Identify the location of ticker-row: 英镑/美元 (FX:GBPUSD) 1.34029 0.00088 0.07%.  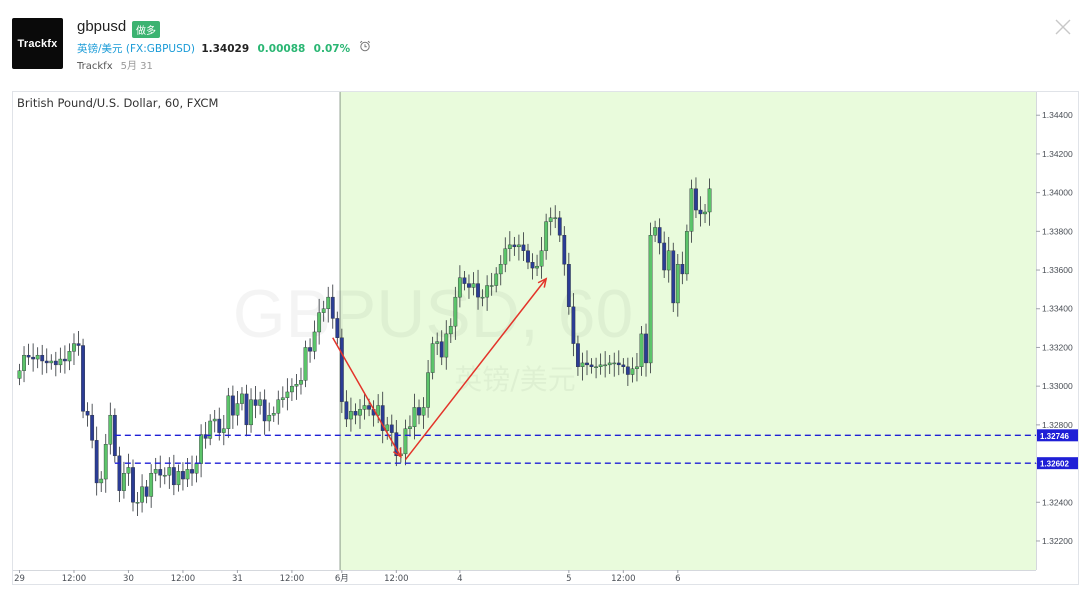
(224, 48).